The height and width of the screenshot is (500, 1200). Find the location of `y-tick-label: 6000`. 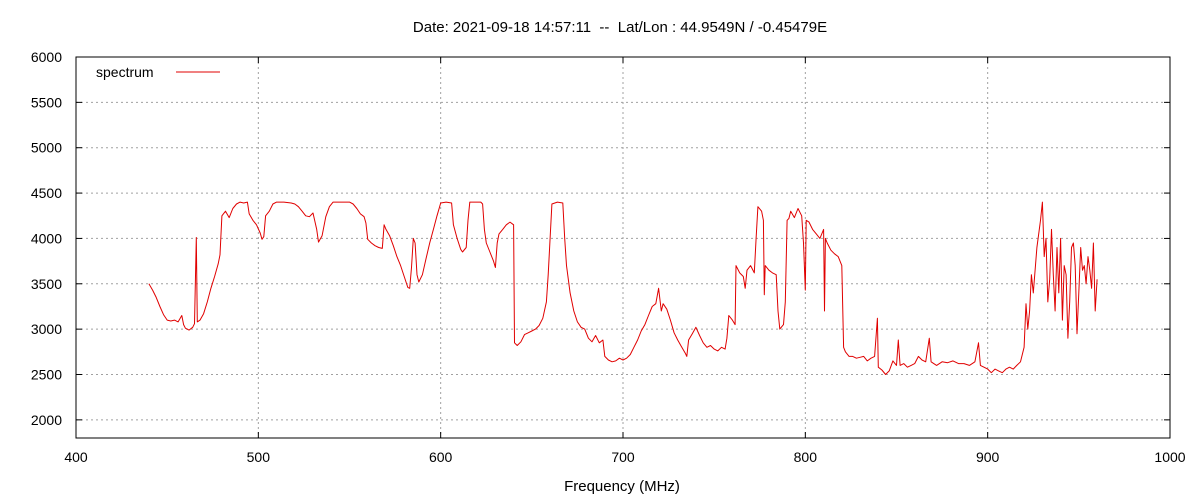

y-tick-label: 6000 is located at coordinates (46, 57).